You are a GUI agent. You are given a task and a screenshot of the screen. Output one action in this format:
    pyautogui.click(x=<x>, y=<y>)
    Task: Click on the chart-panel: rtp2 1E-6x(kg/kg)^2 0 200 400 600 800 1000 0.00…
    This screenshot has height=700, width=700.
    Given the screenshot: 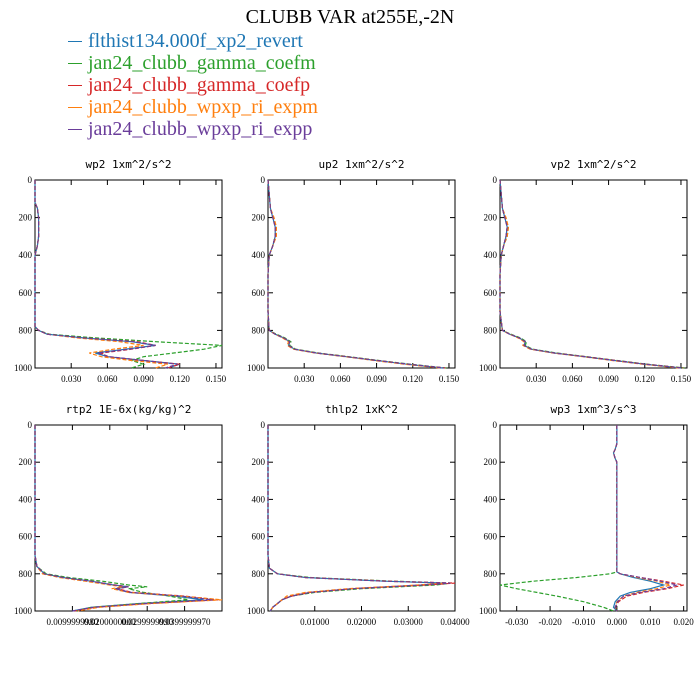 What is the action you would take?
    pyautogui.click(x=118, y=515)
    